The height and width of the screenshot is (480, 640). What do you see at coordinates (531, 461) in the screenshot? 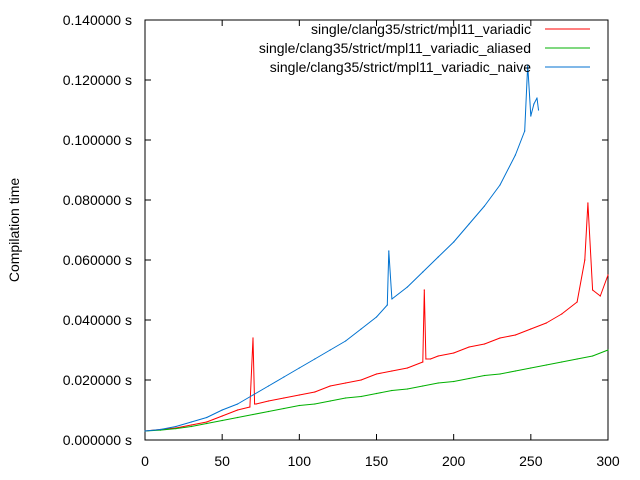
I see `x-tick-label: 250` at bounding box center [531, 461].